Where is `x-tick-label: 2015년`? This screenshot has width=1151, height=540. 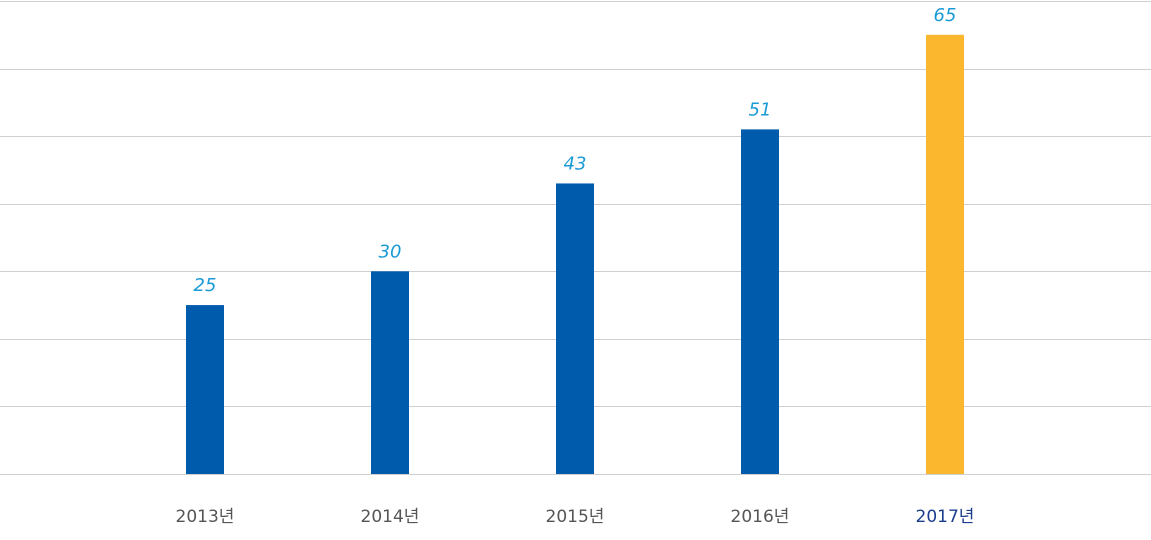
x-tick-label: 2015년 is located at coordinates (575, 517).